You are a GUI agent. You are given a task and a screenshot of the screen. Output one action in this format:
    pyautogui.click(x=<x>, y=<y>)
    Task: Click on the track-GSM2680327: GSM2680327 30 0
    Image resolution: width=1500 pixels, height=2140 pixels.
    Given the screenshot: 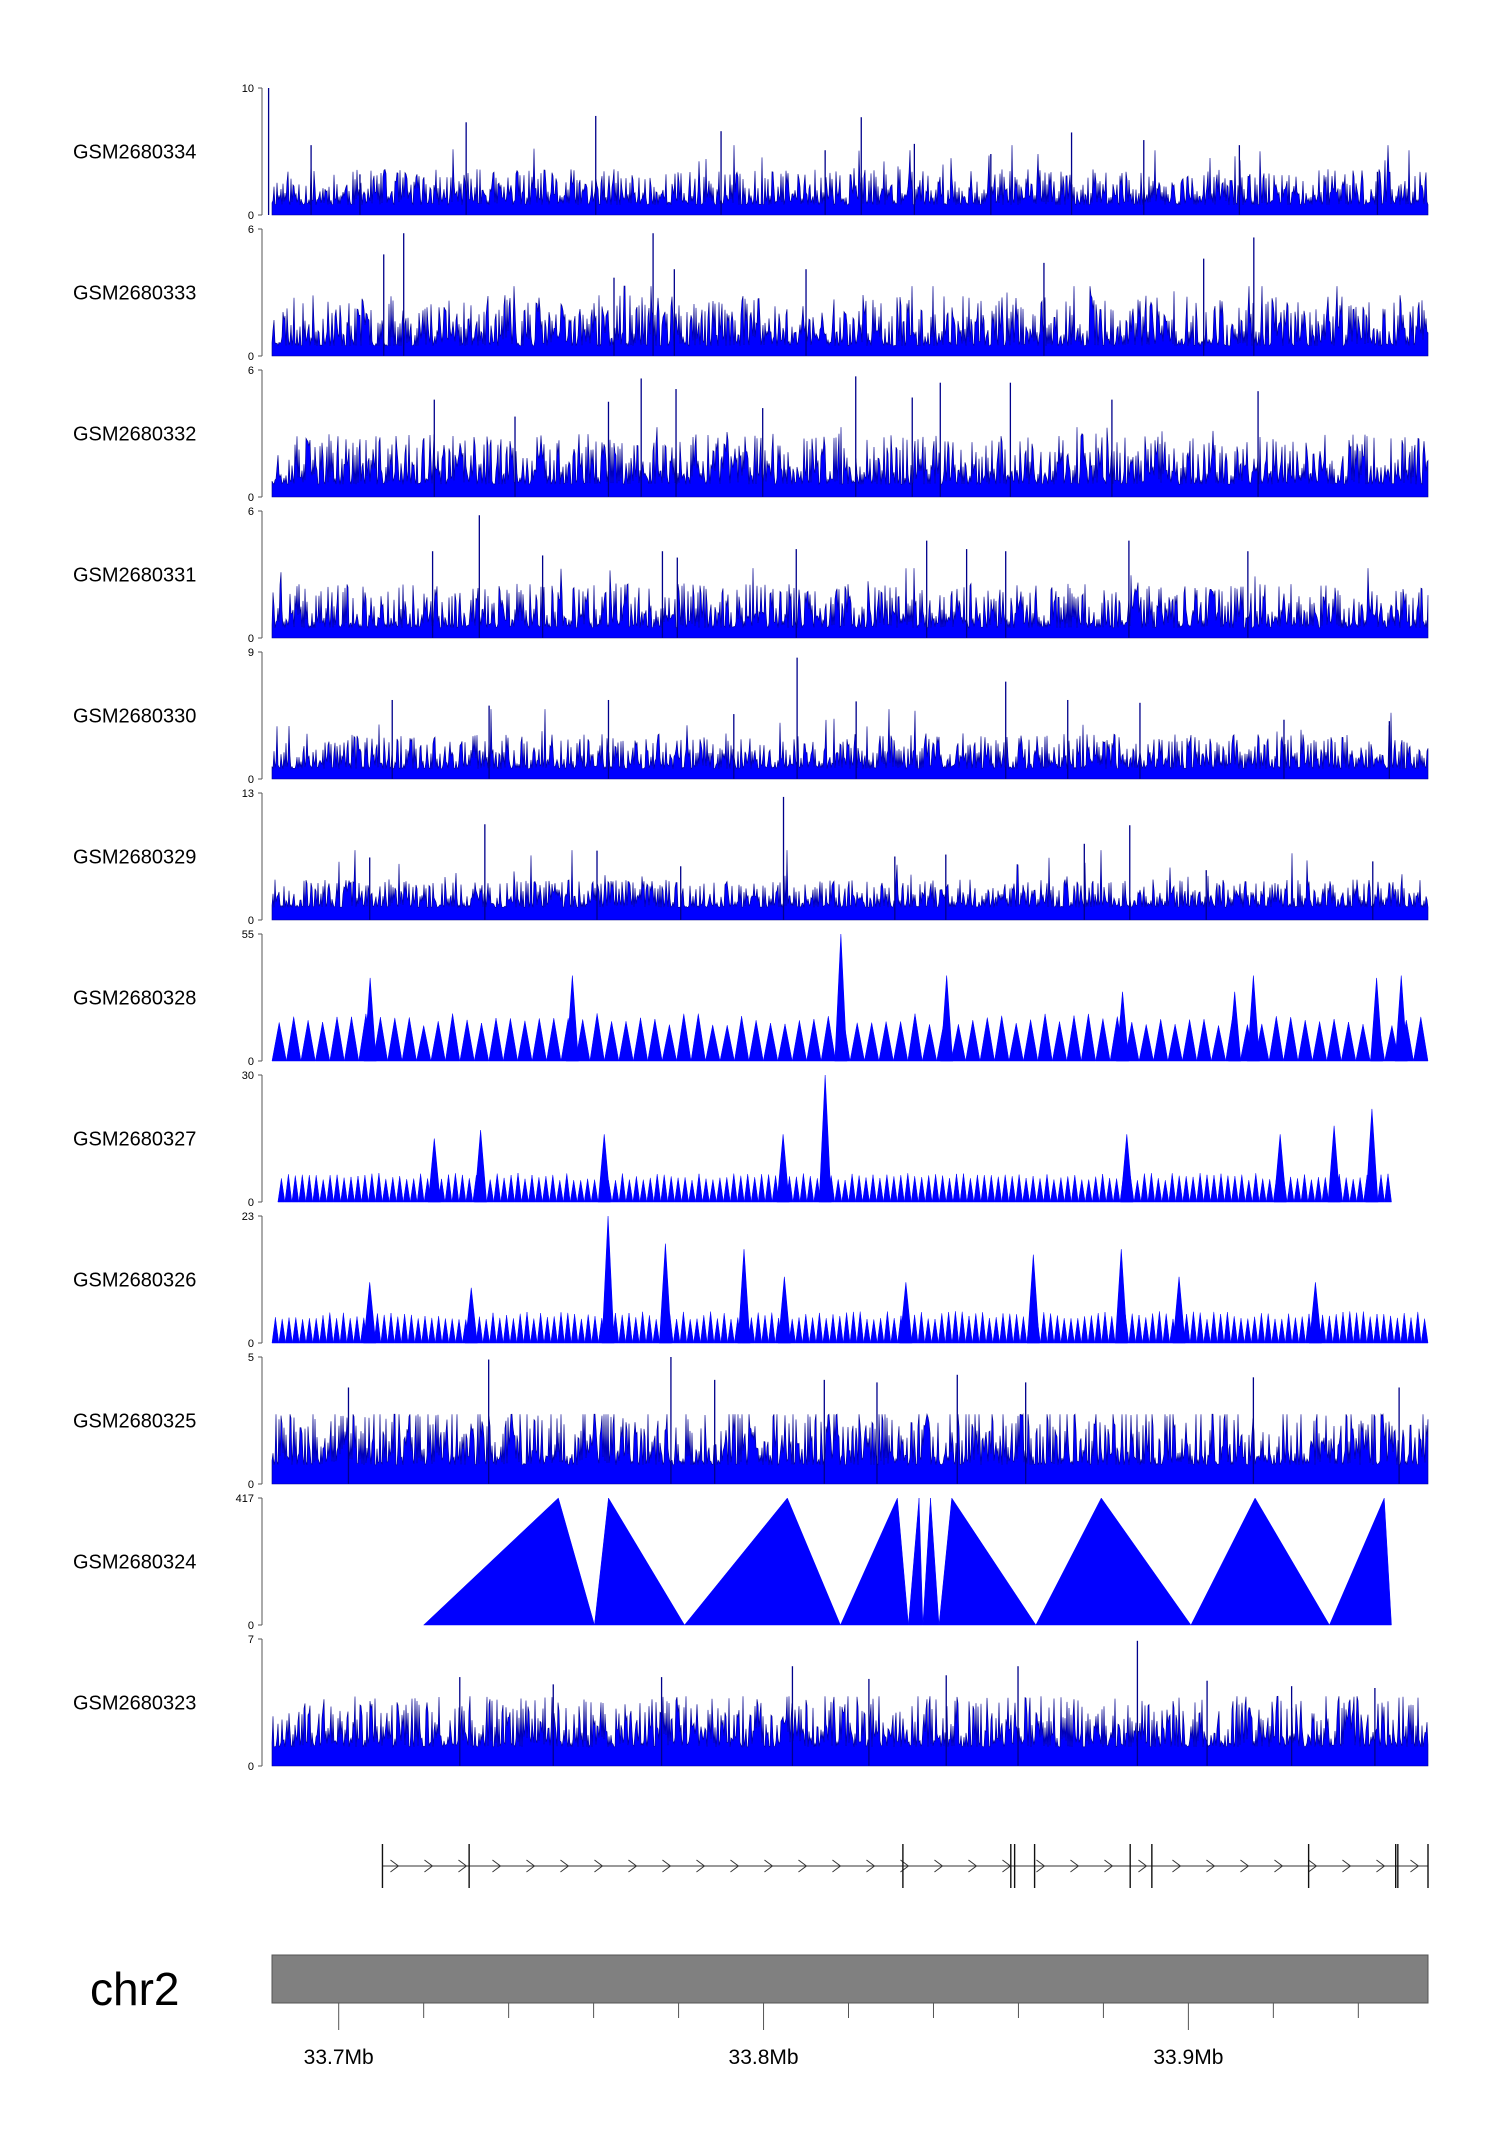 What is the action you would take?
    pyautogui.click(x=732, y=1139)
    